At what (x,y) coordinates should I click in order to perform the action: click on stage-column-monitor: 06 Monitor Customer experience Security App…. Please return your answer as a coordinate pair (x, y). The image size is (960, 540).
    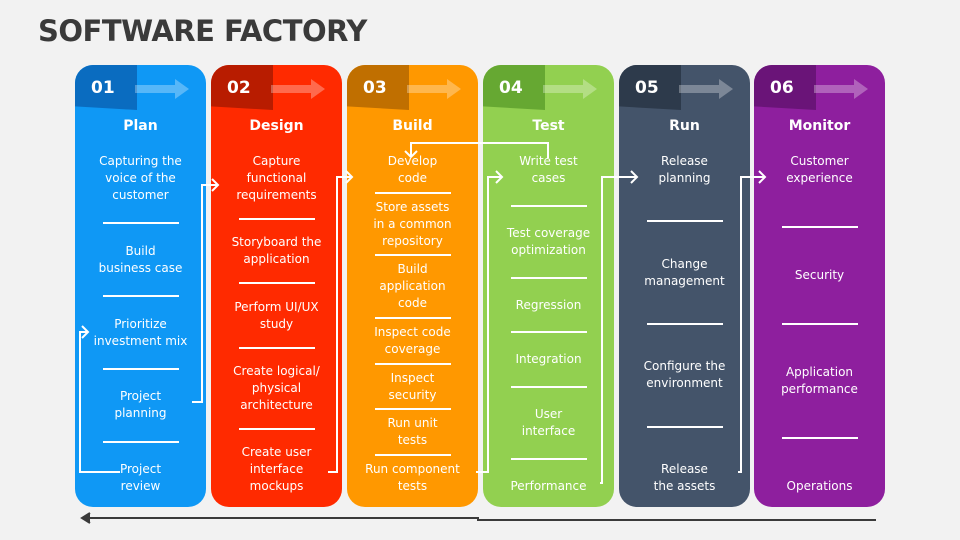
    Looking at the image, I should click on (819, 286).